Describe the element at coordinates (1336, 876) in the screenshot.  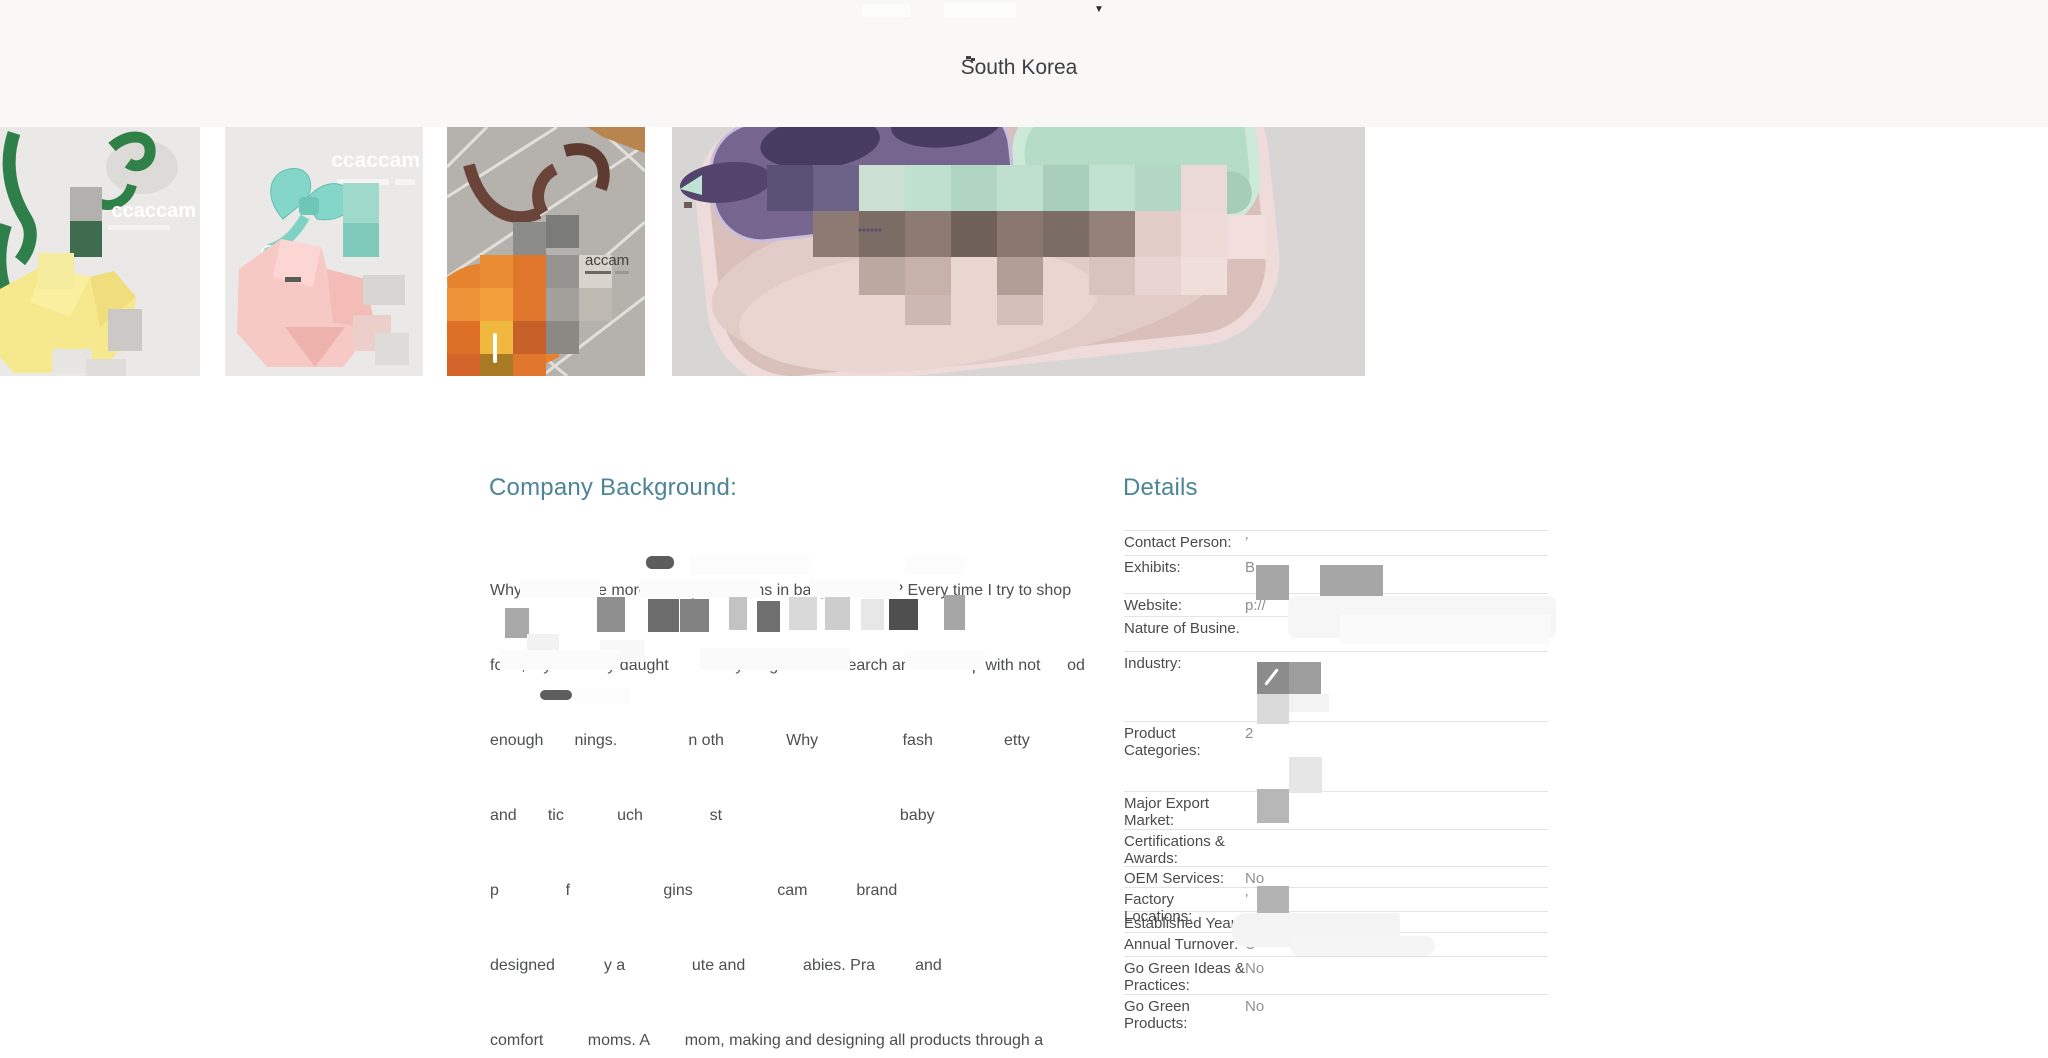
I see `table-row: OEM Services: No` at that location.